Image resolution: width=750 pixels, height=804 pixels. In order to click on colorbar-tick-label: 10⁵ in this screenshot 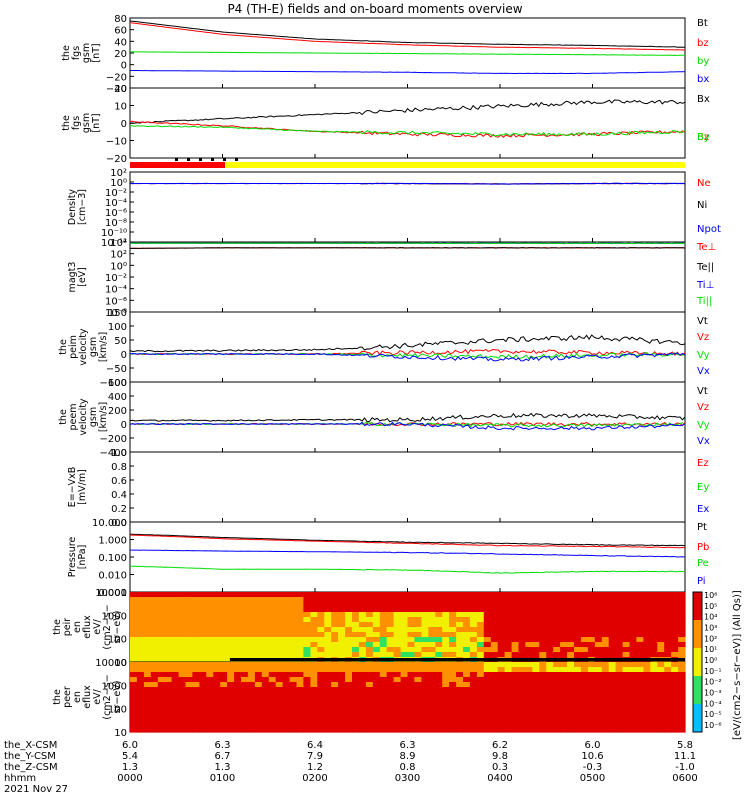, I will do `click(710, 606)`.